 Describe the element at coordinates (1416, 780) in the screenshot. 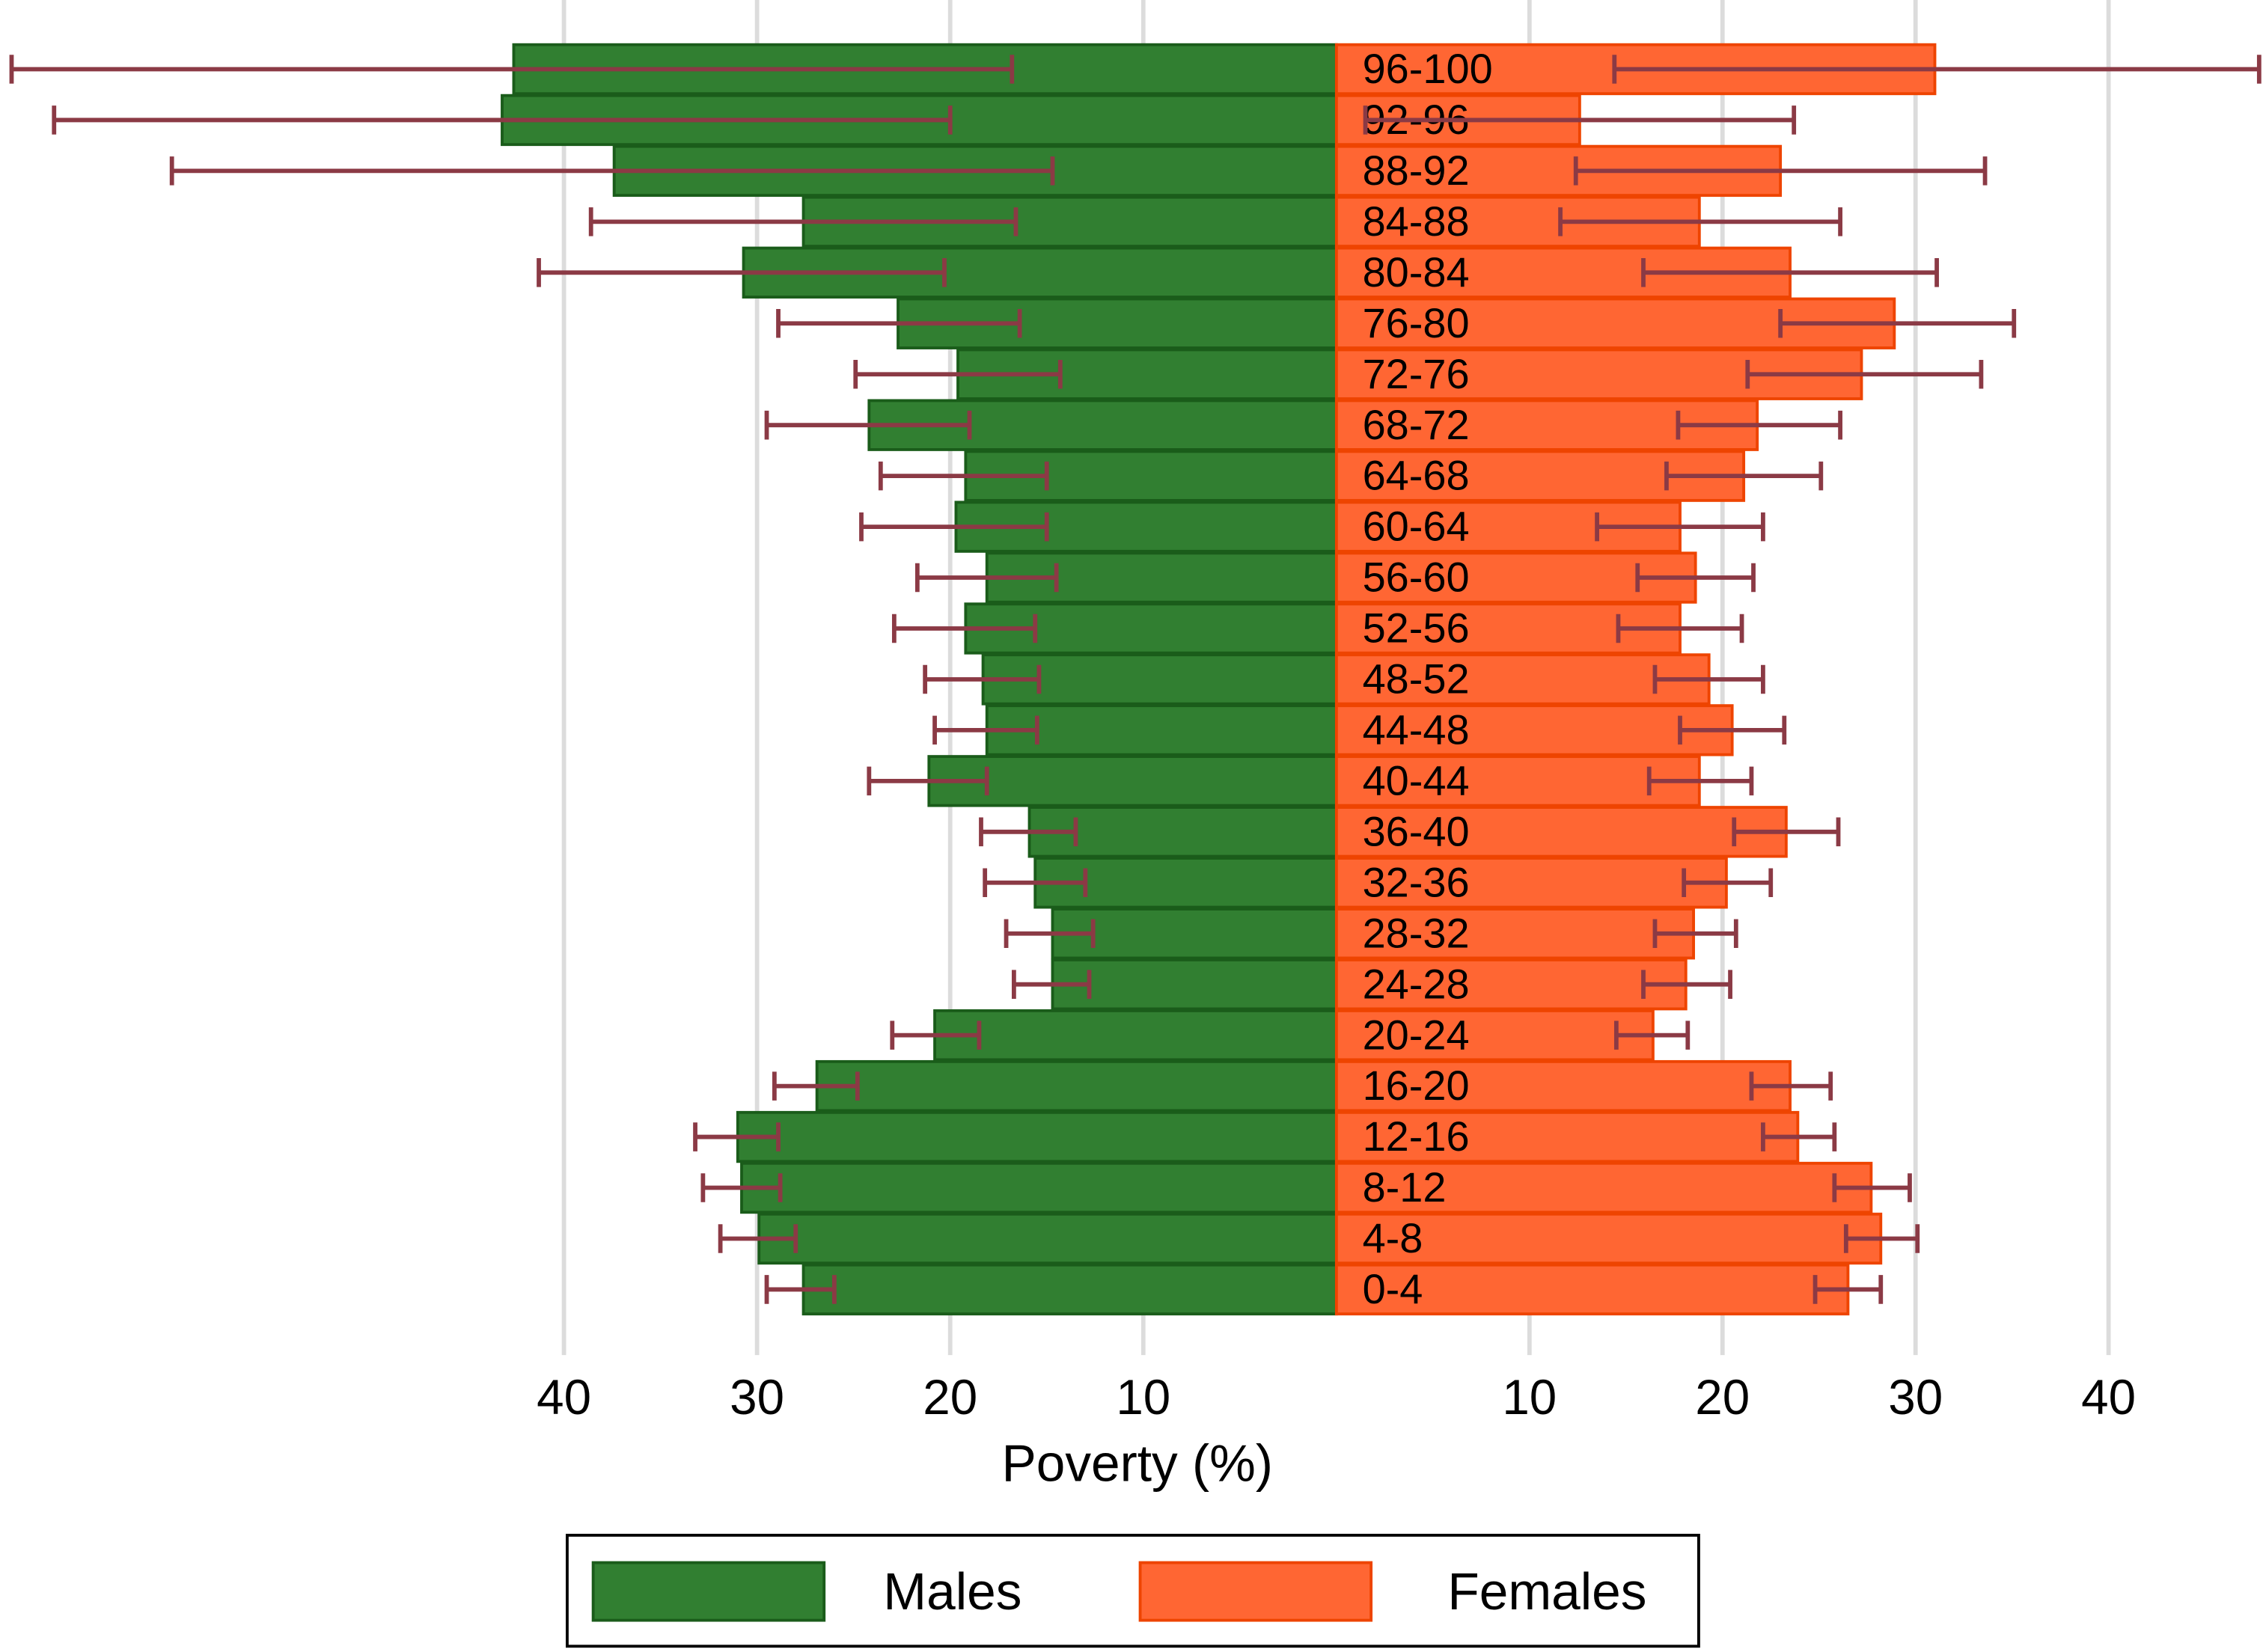

I see `category-label: 40-44` at that location.